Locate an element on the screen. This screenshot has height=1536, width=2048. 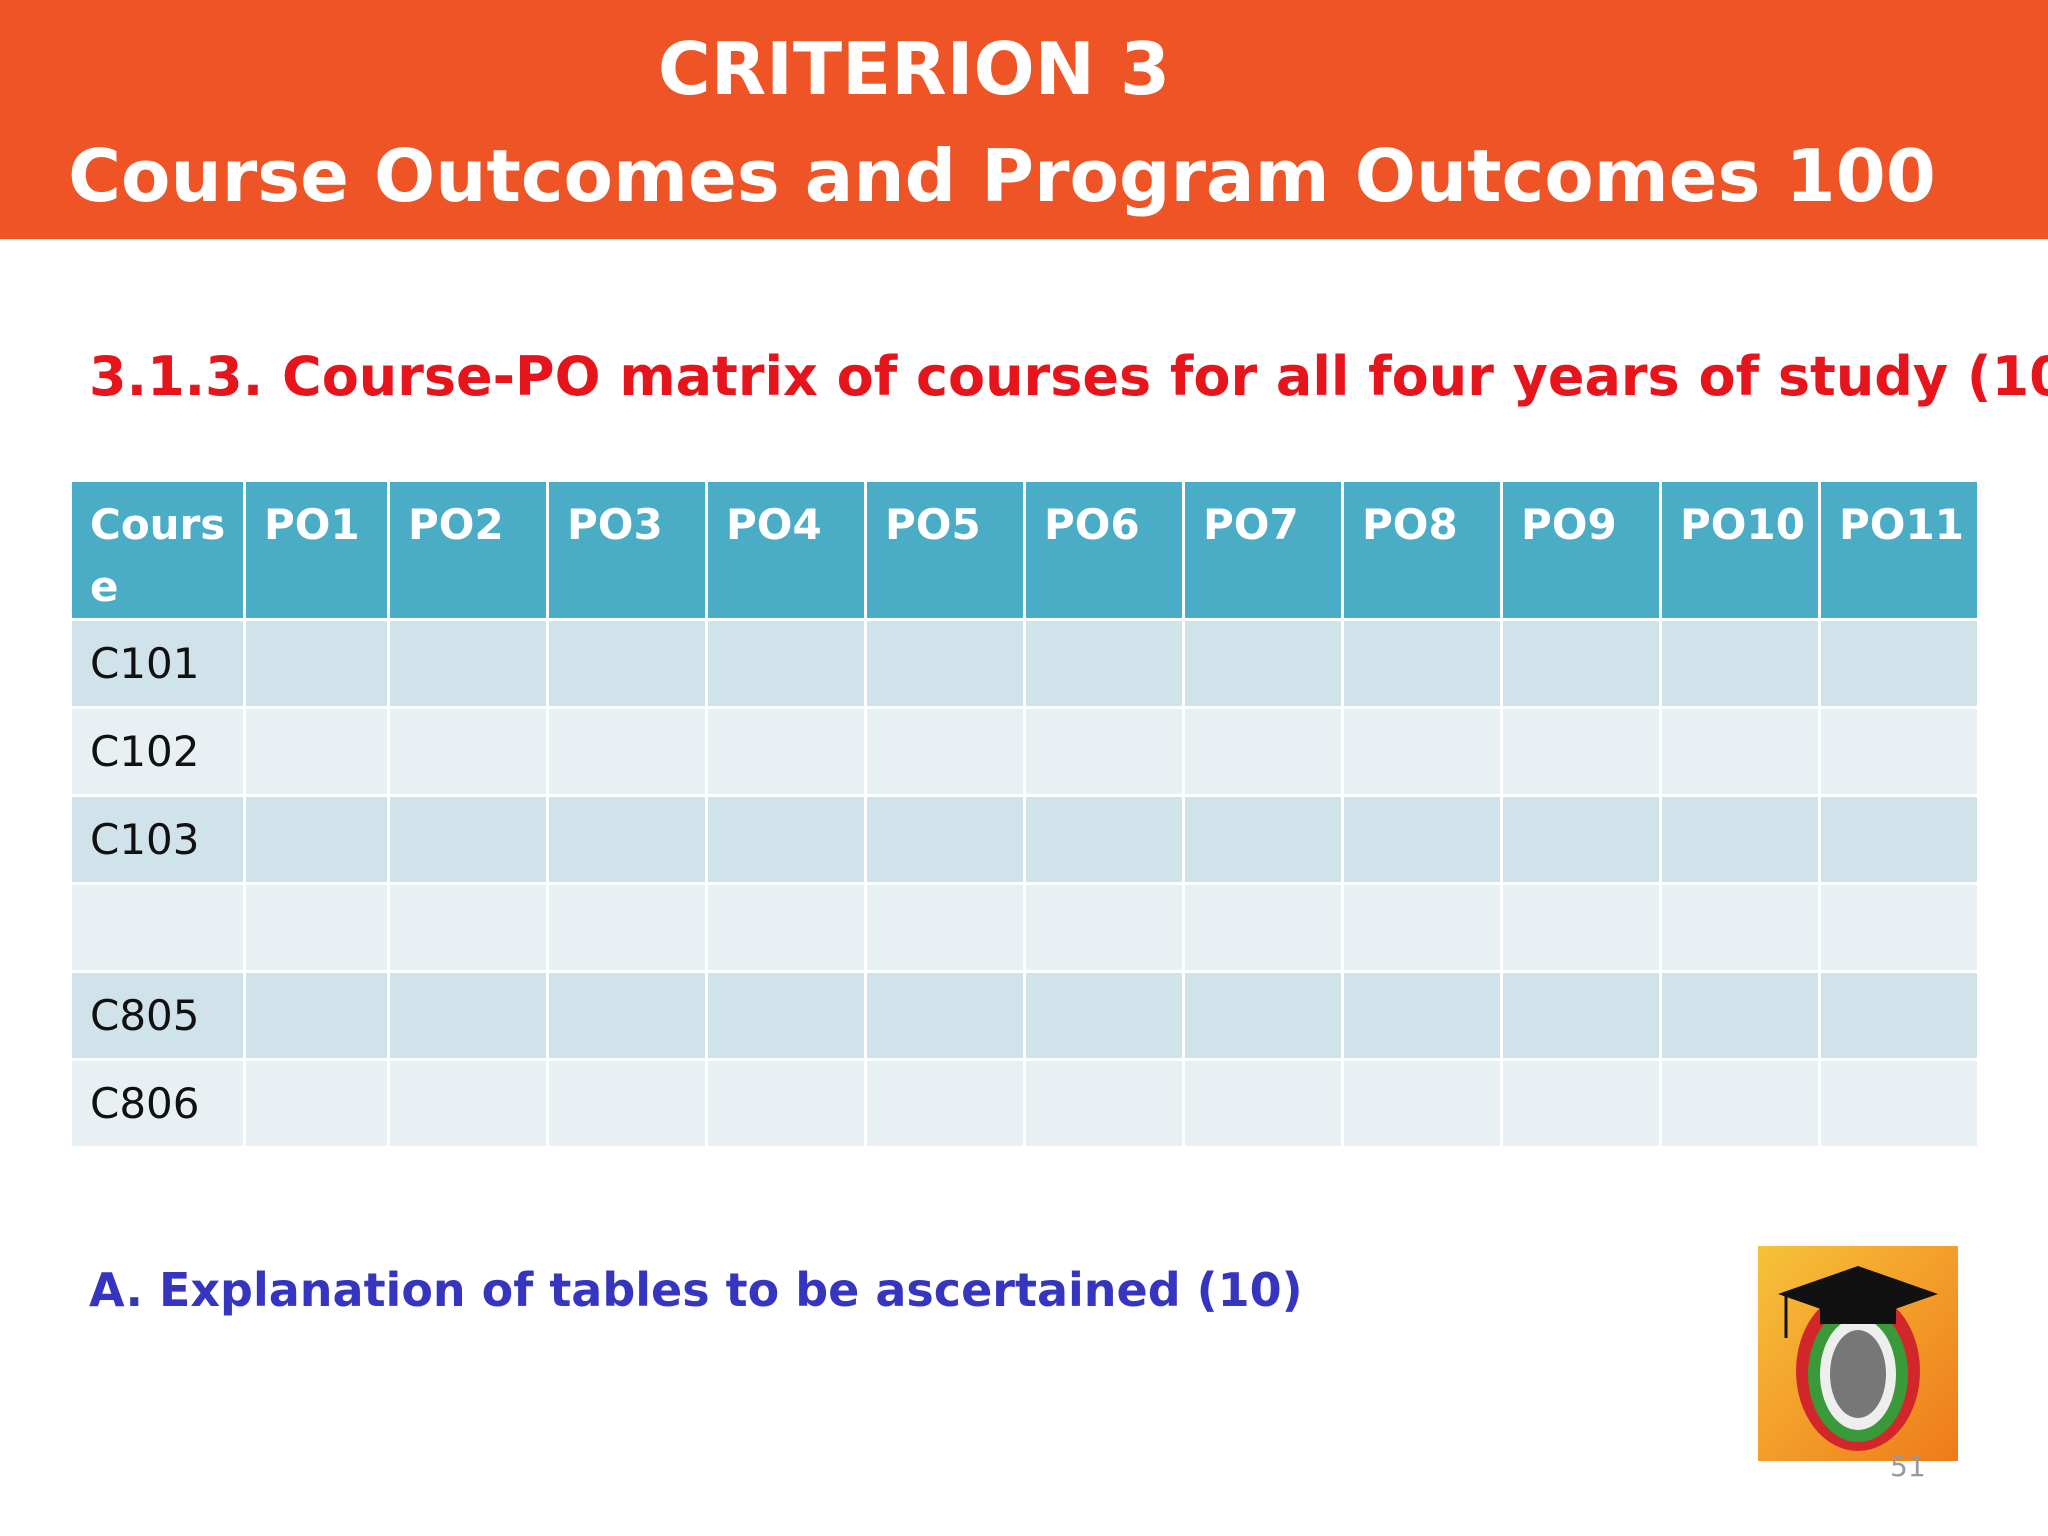
table-row: C102 is located at coordinates (1024, 751).